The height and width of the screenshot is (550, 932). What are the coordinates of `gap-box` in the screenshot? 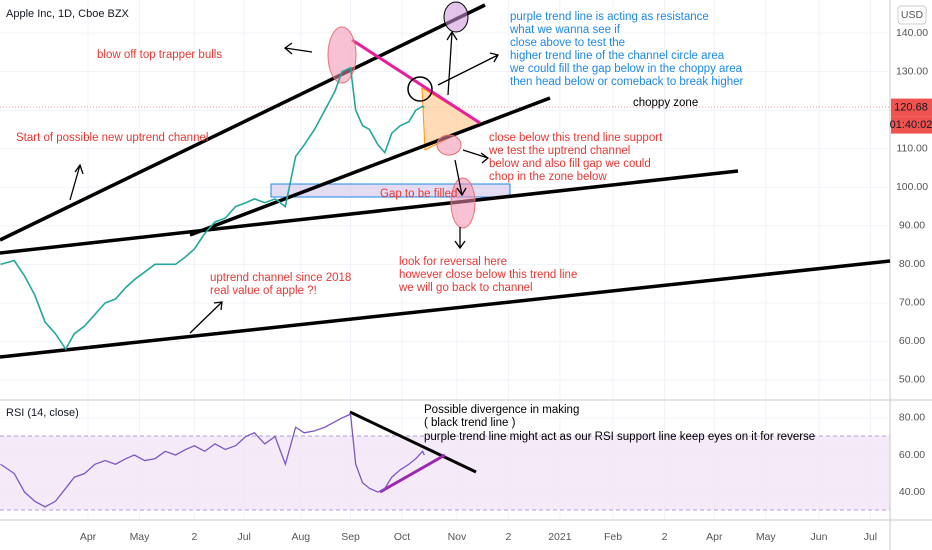 It's located at (390, 190).